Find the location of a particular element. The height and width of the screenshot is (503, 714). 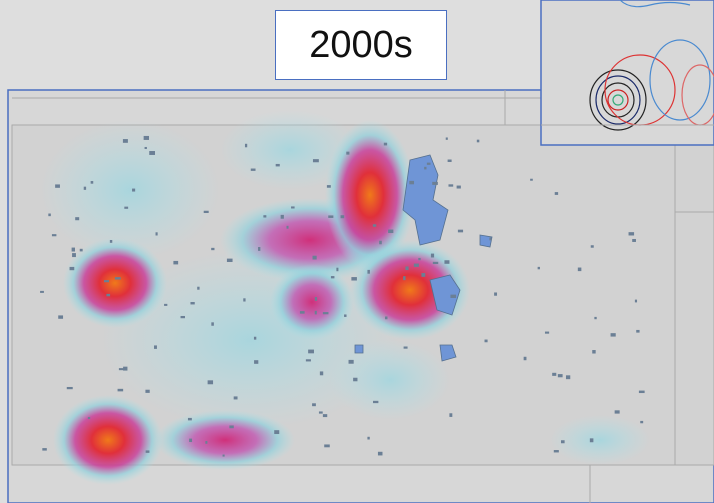

inset-map is located at coordinates (627, 73).